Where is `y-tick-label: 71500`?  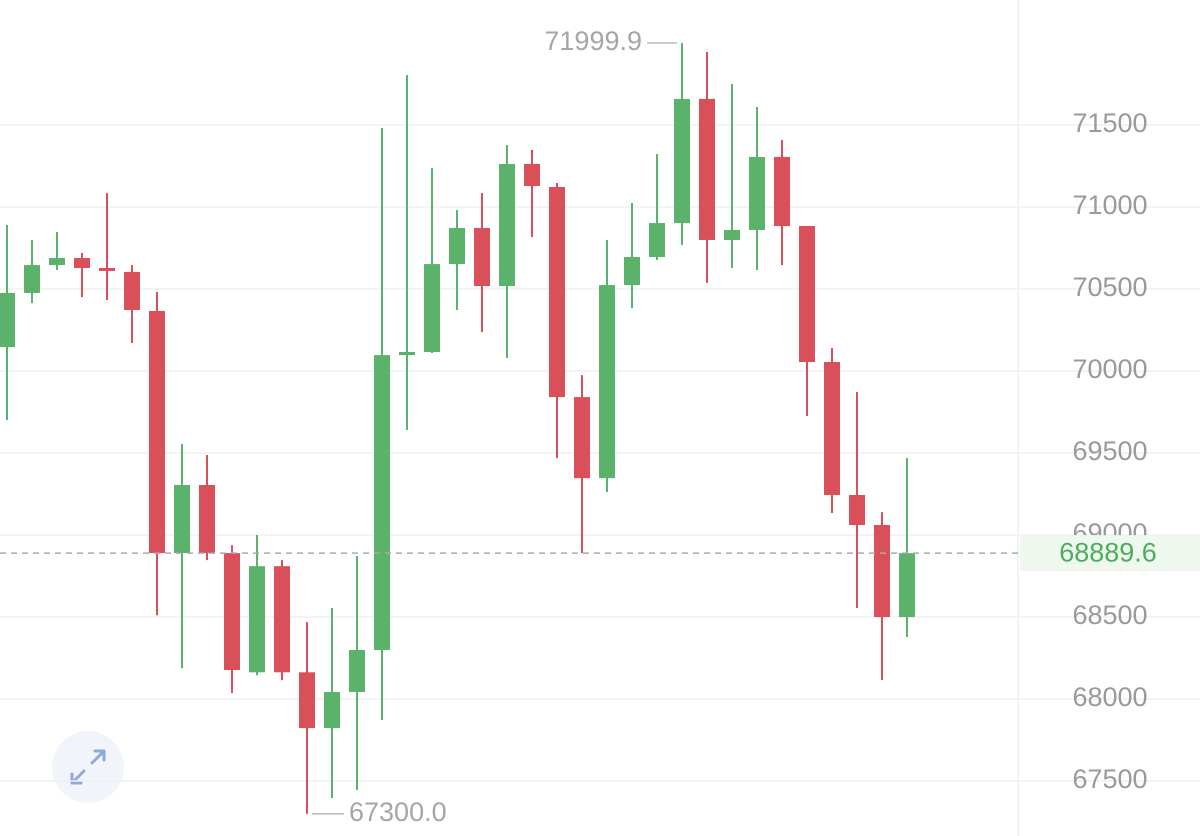
y-tick-label: 71500 is located at coordinates (1109, 123).